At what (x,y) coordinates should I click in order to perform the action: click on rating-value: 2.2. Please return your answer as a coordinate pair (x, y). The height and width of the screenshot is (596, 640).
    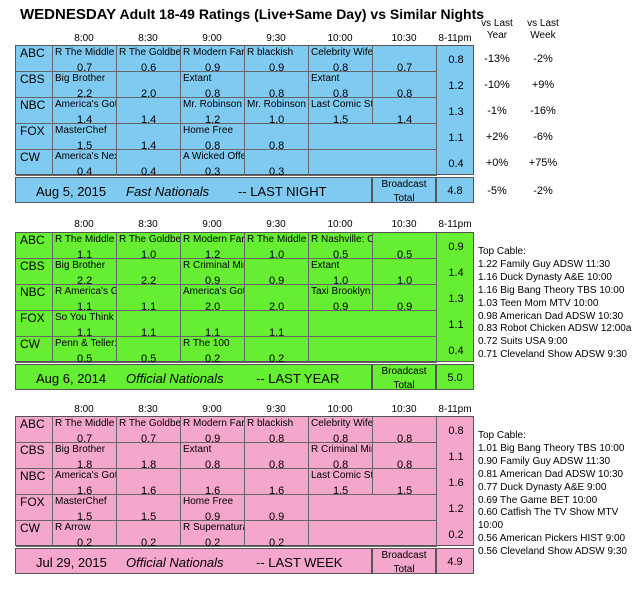
    Looking at the image, I should click on (85, 280).